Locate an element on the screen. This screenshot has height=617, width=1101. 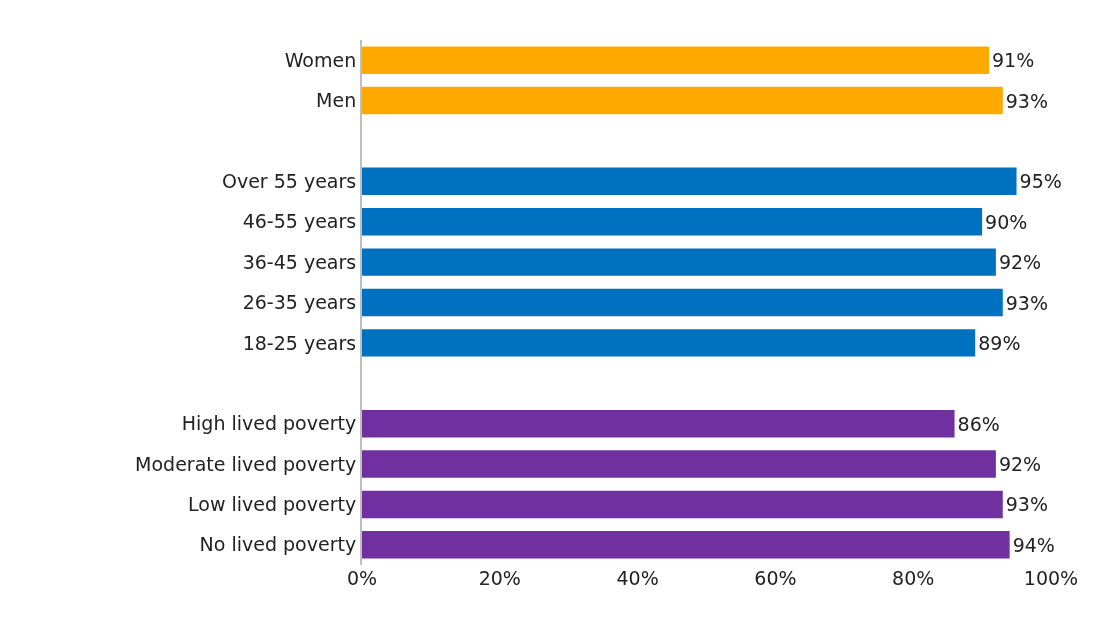
data-label: 94% is located at coordinates (1033, 544).